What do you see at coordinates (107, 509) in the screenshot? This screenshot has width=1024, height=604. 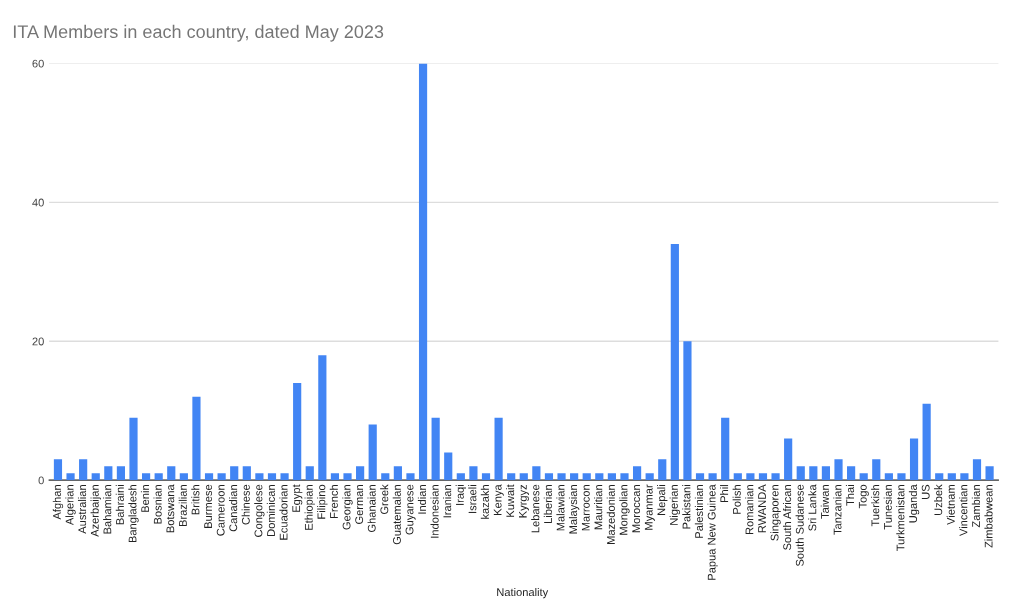 I see `x-tick-label: Bahamian` at bounding box center [107, 509].